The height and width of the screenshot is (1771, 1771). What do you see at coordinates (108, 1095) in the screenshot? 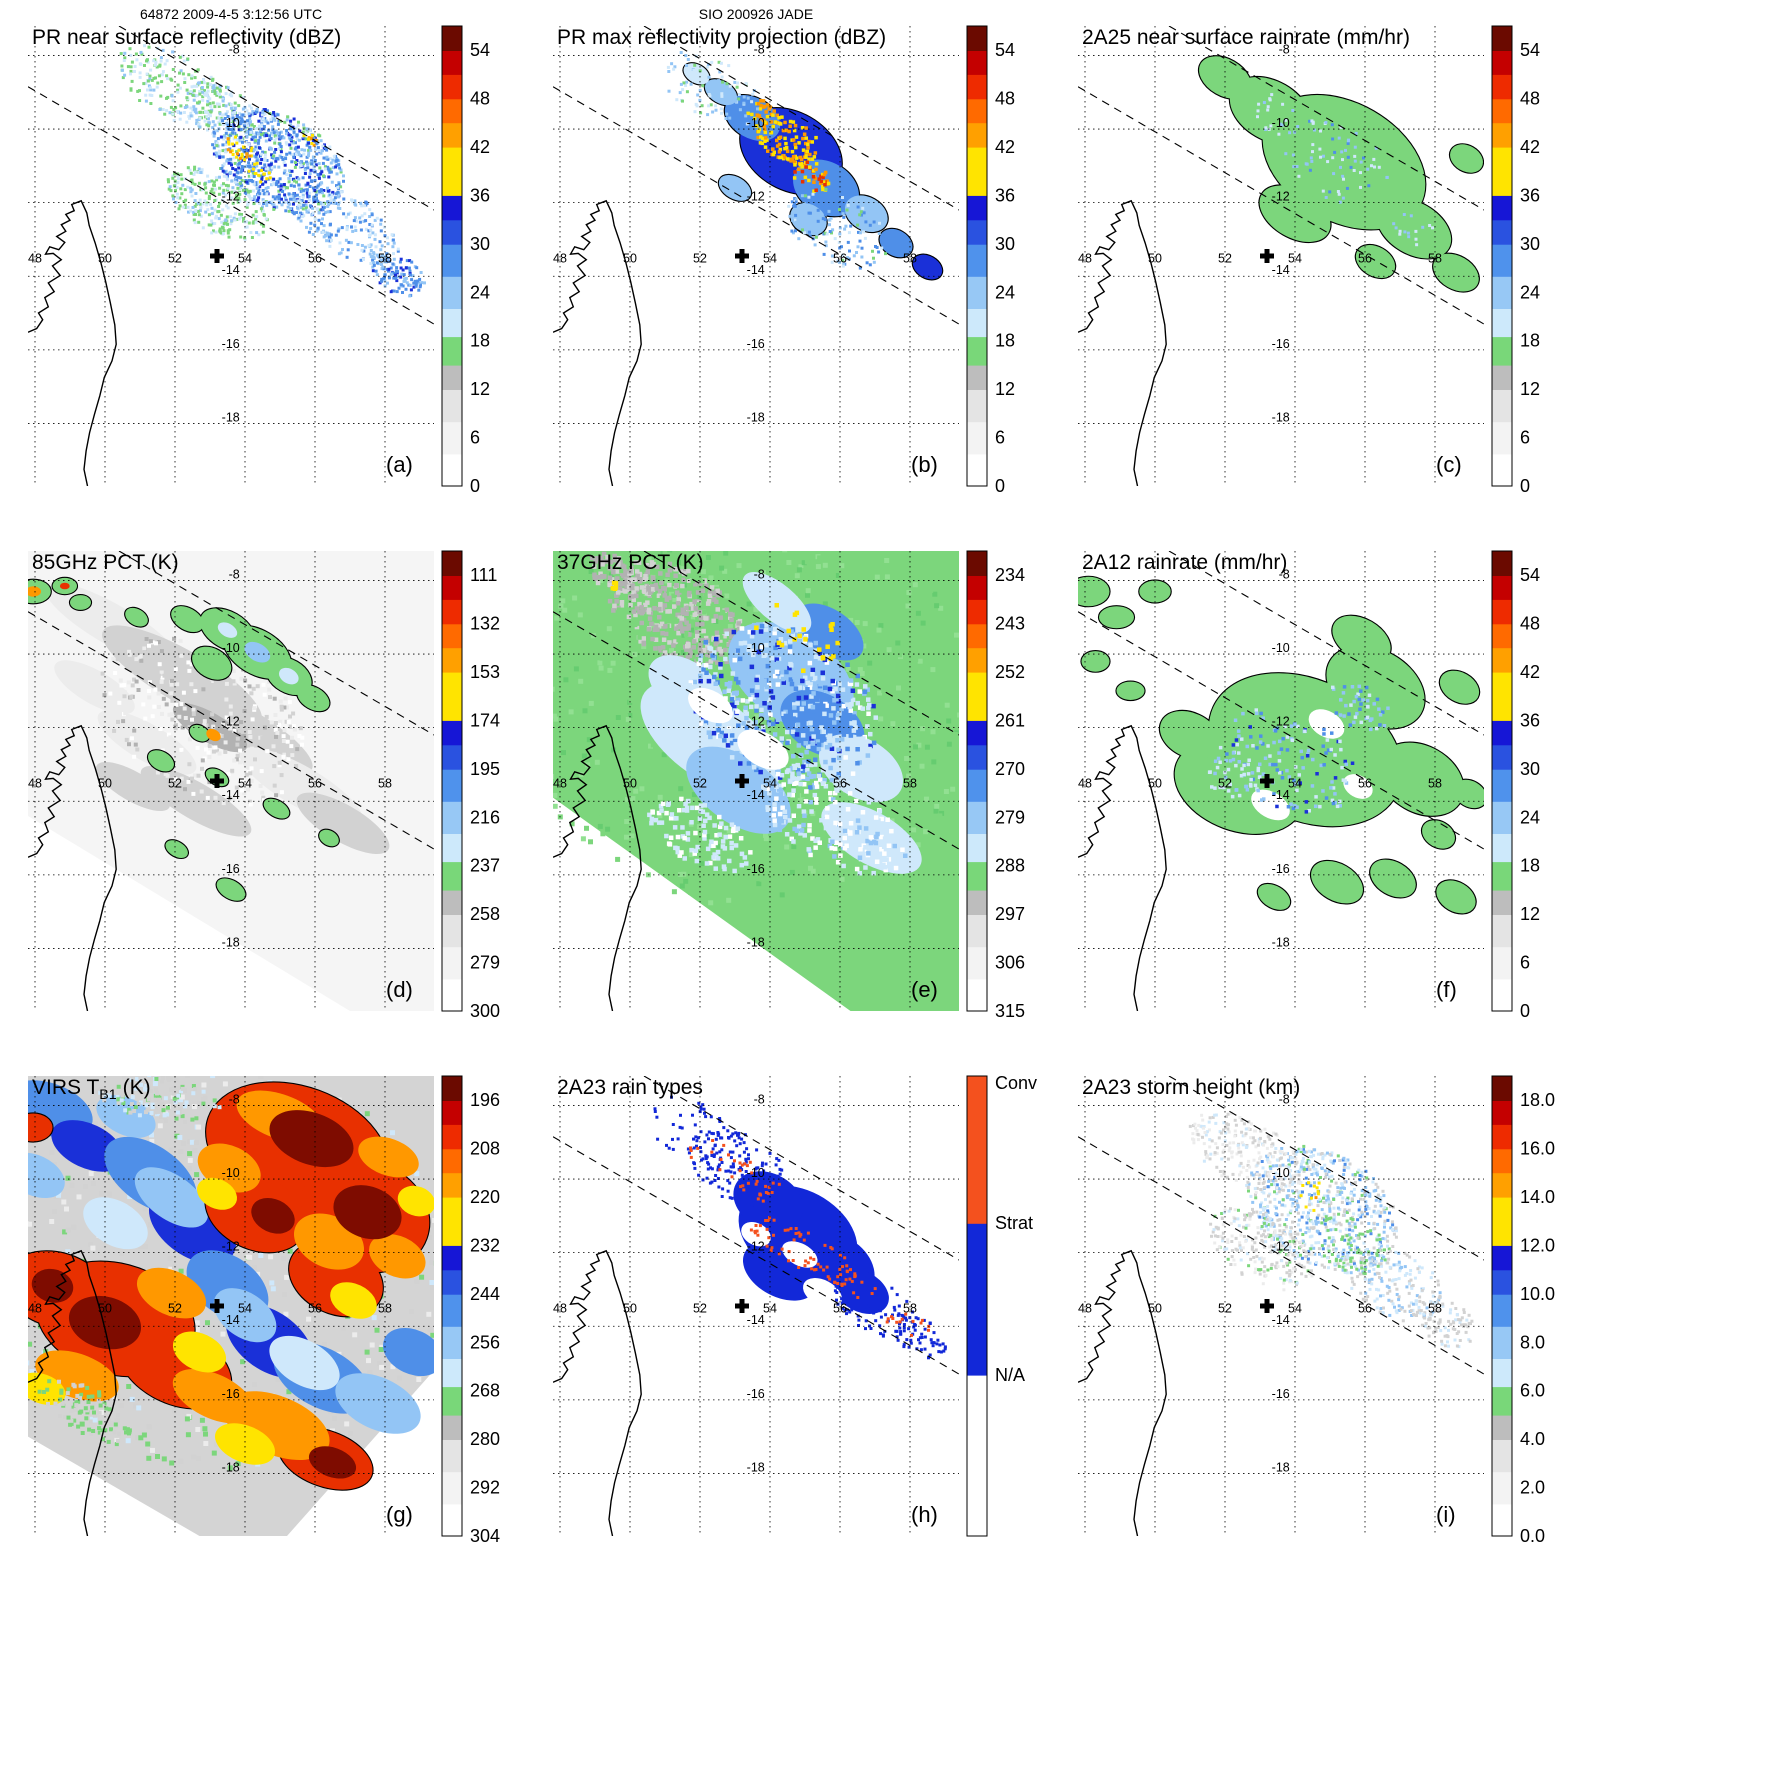
I see `panel-g-title-sub: B1` at bounding box center [108, 1095].